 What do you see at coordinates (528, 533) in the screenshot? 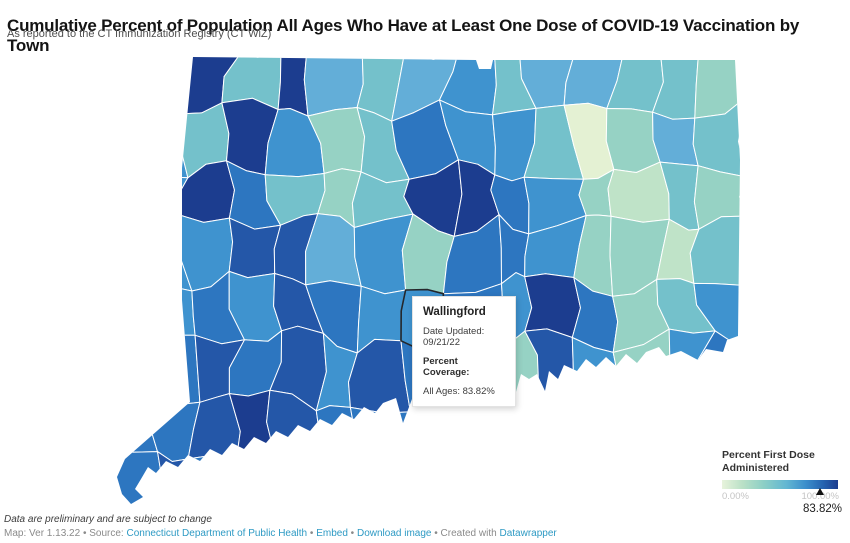
I see `datawrapper-link: Datawrapper` at bounding box center [528, 533].